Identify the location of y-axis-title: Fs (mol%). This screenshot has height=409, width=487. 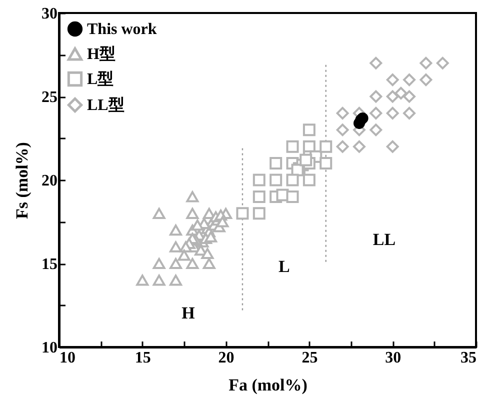
(22, 180).